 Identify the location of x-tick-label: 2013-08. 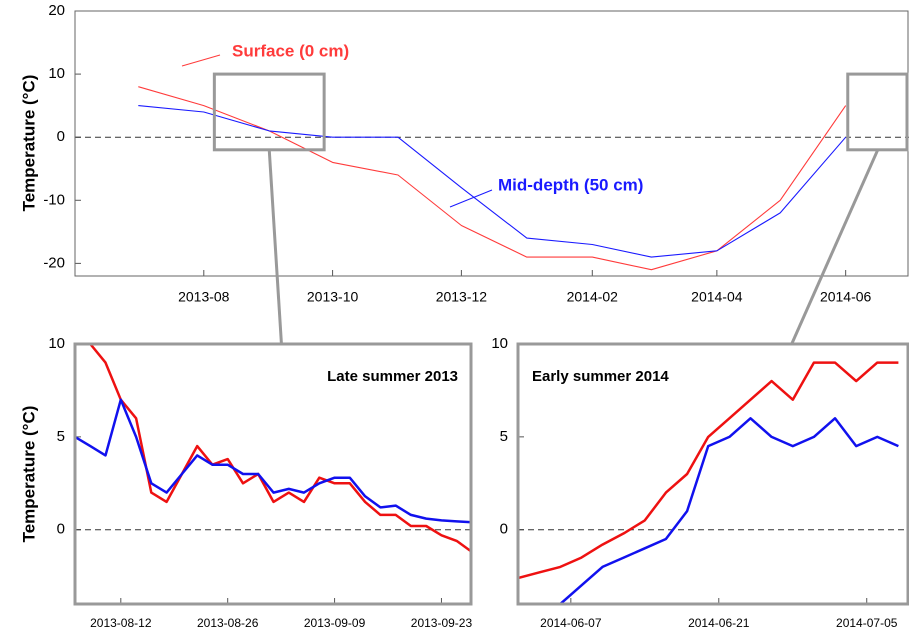
(204, 297).